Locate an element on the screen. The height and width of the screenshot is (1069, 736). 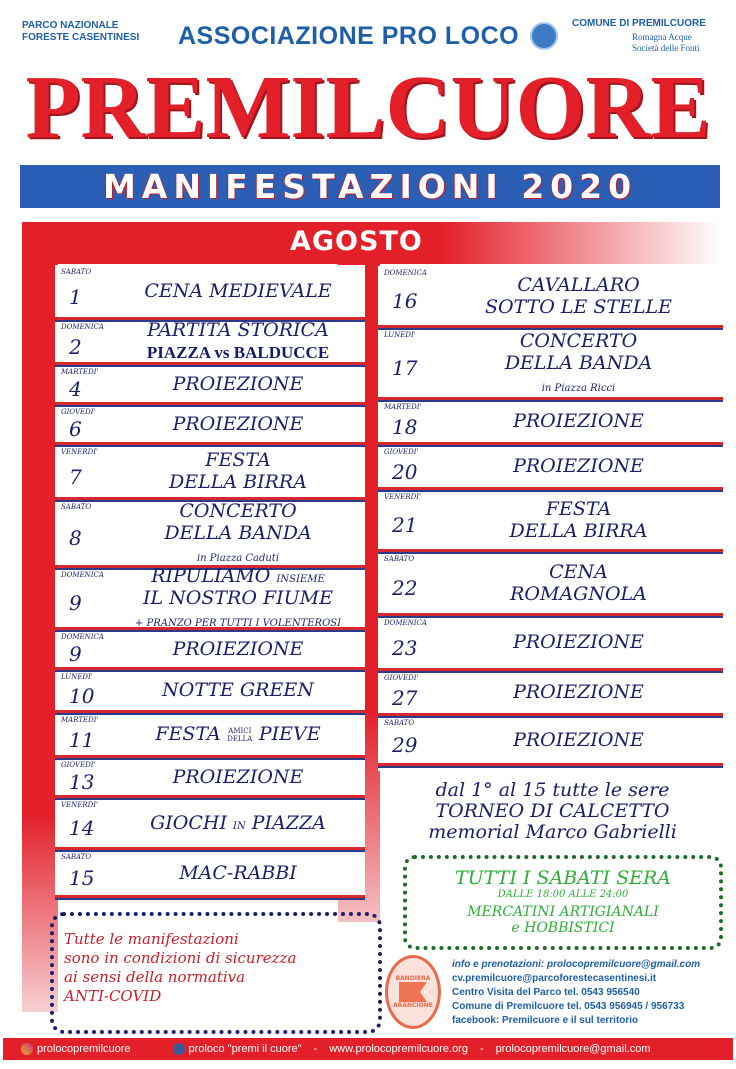
event-title: FESTA DELLA BIRRA is located at coordinates (238, 471).